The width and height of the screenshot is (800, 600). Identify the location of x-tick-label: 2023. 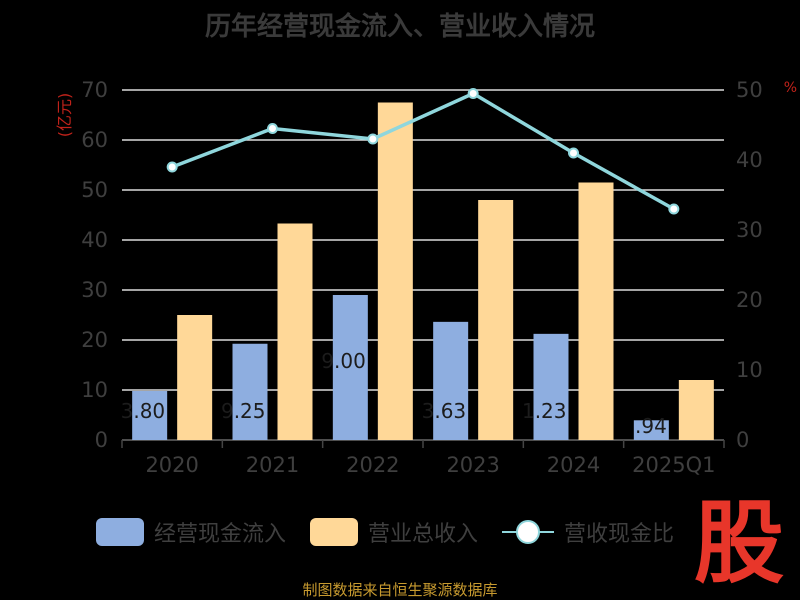
(472, 465).